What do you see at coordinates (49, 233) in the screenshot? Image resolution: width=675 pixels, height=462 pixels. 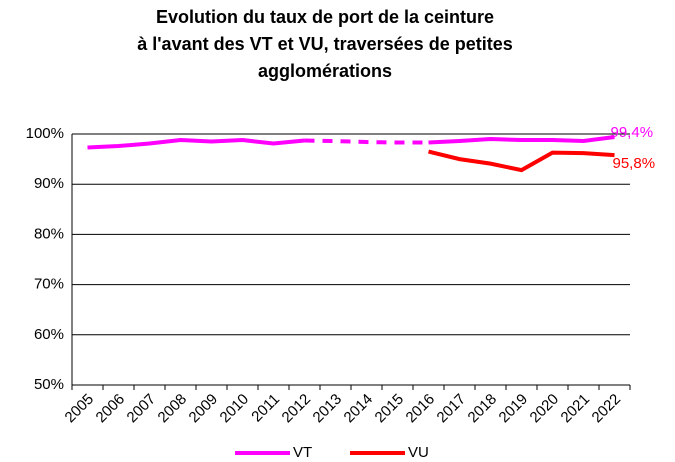 I see `y-tick-label: 80%` at bounding box center [49, 233].